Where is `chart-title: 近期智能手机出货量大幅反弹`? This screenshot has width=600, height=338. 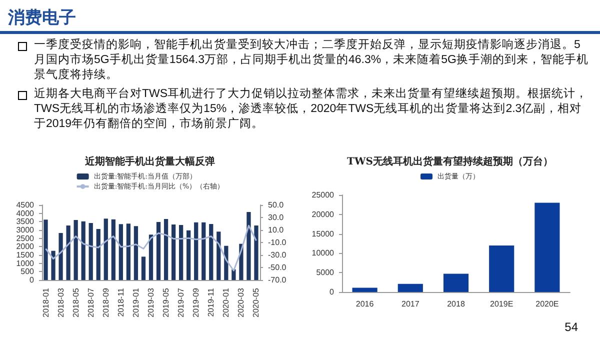 chart-title: 近期智能手机出货量大幅反弹 is located at coordinates (149, 162).